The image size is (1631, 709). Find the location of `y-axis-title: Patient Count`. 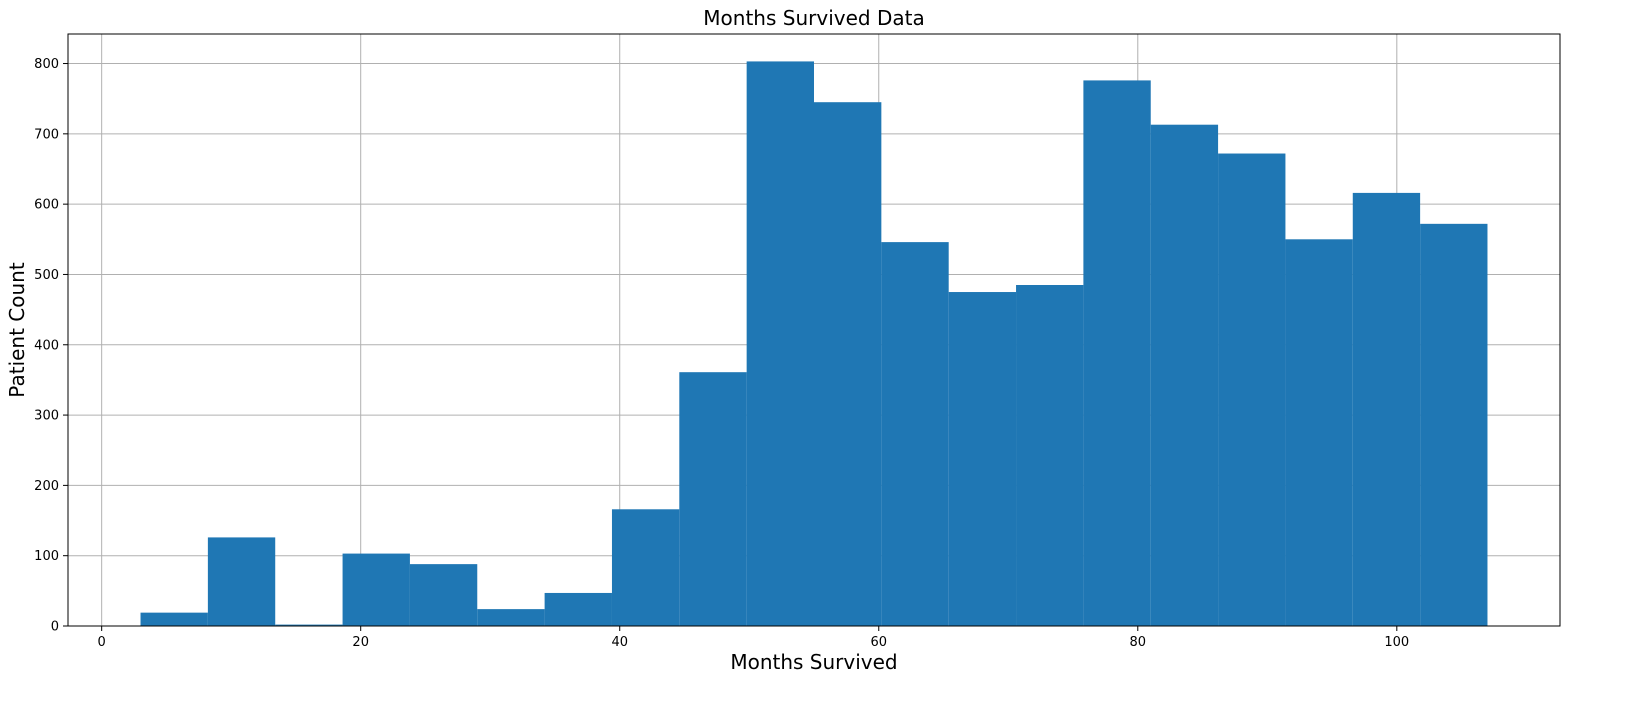

y-axis-title: Patient Count is located at coordinates (17, 330).